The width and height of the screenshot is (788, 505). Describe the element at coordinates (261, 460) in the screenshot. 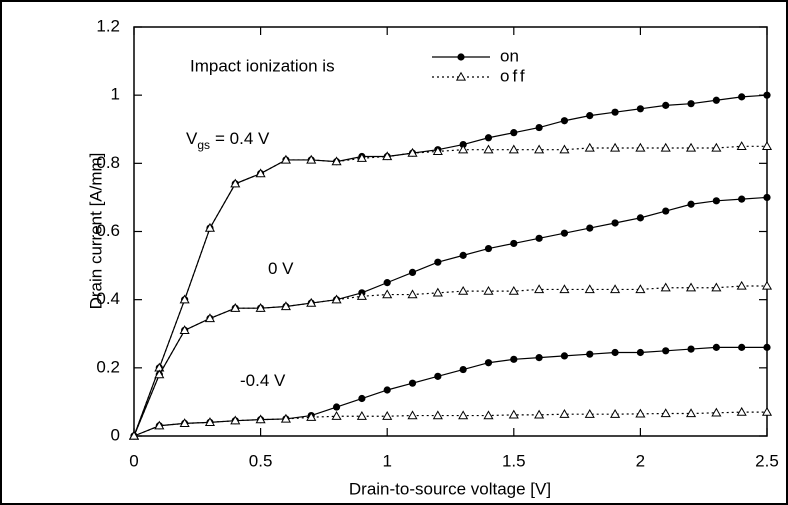

I see `x-tick-label: 0.5` at that location.